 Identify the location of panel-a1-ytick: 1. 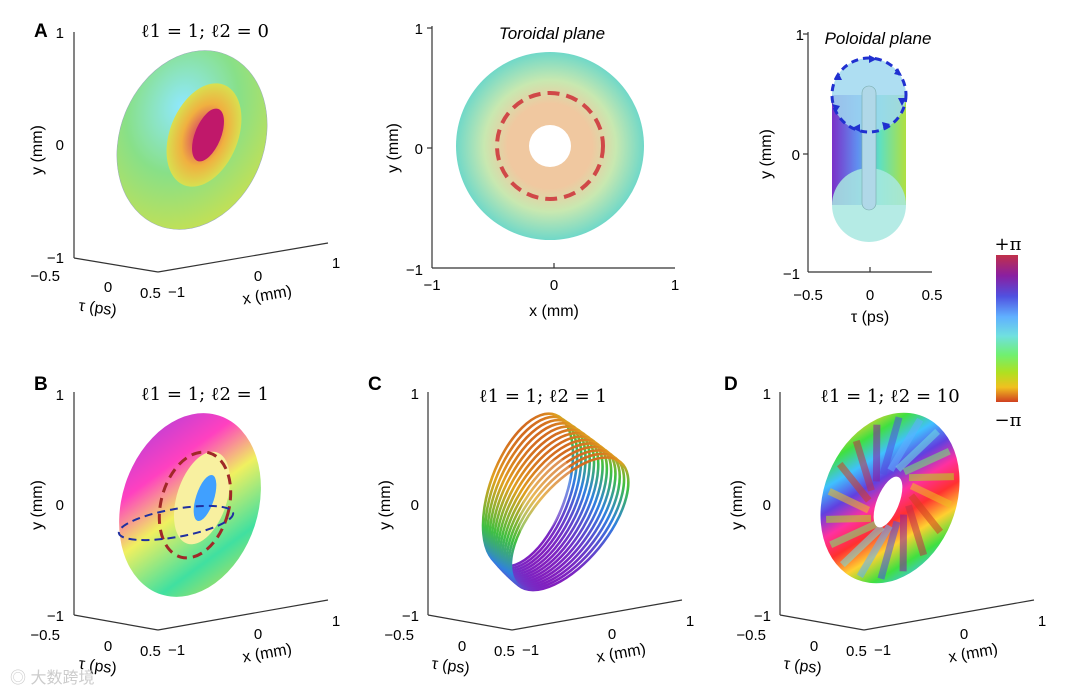
(60, 33).